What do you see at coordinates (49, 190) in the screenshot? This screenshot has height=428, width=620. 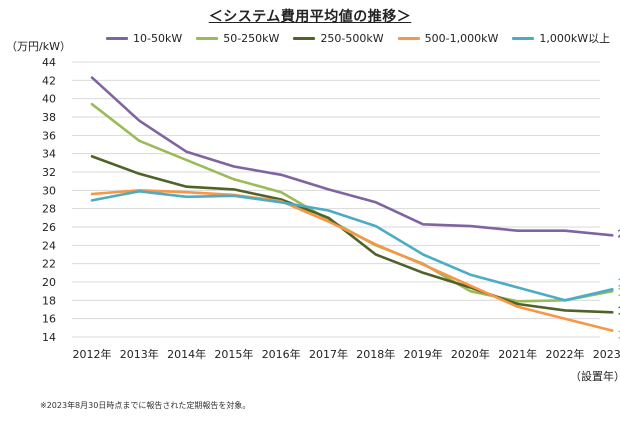 I see `y-tick-label: 30` at bounding box center [49, 190].